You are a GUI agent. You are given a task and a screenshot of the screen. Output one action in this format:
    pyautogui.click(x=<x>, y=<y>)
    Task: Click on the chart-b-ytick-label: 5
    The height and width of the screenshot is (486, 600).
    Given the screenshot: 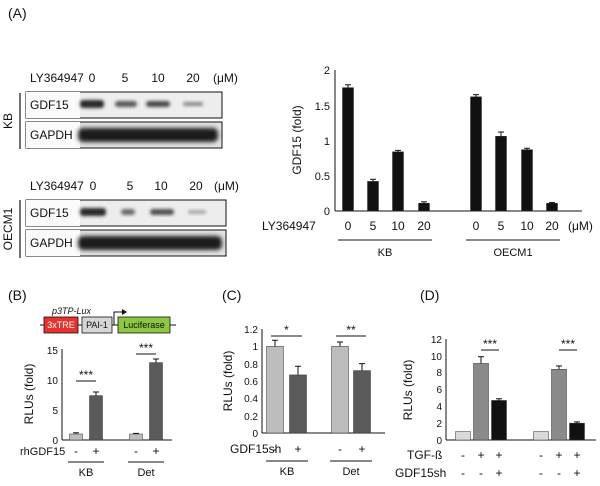 What is the action you would take?
    pyautogui.click(x=55, y=411)
    